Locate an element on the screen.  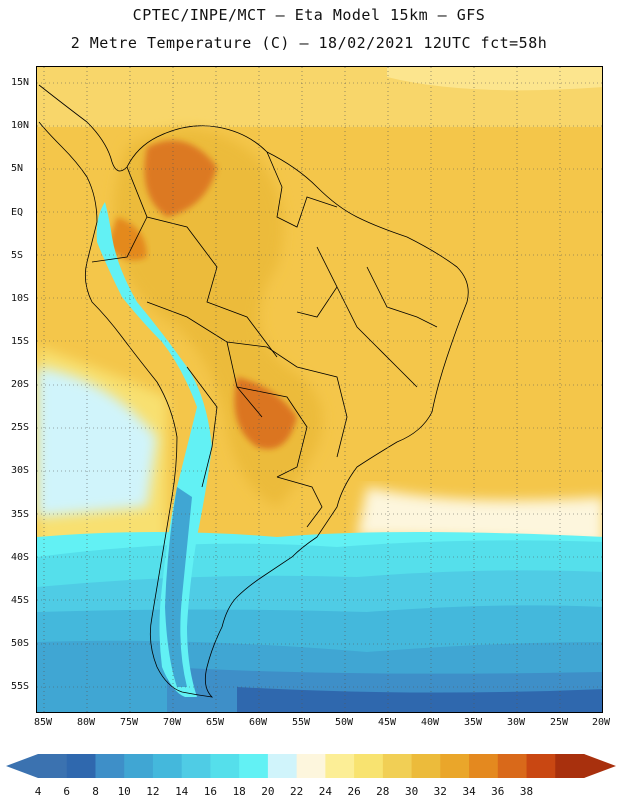
temp-field-humboldt-current is located at coordinates (97, 442).